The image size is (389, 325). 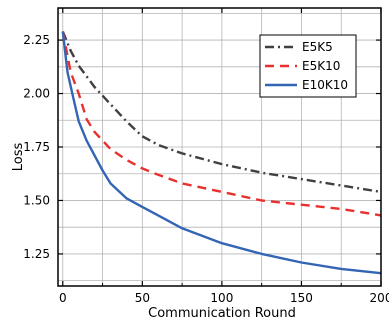 What do you see at coordinates (321, 66) in the screenshot?
I see `legend-label-e5k10: E5K10` at bounding box center [321, 66].